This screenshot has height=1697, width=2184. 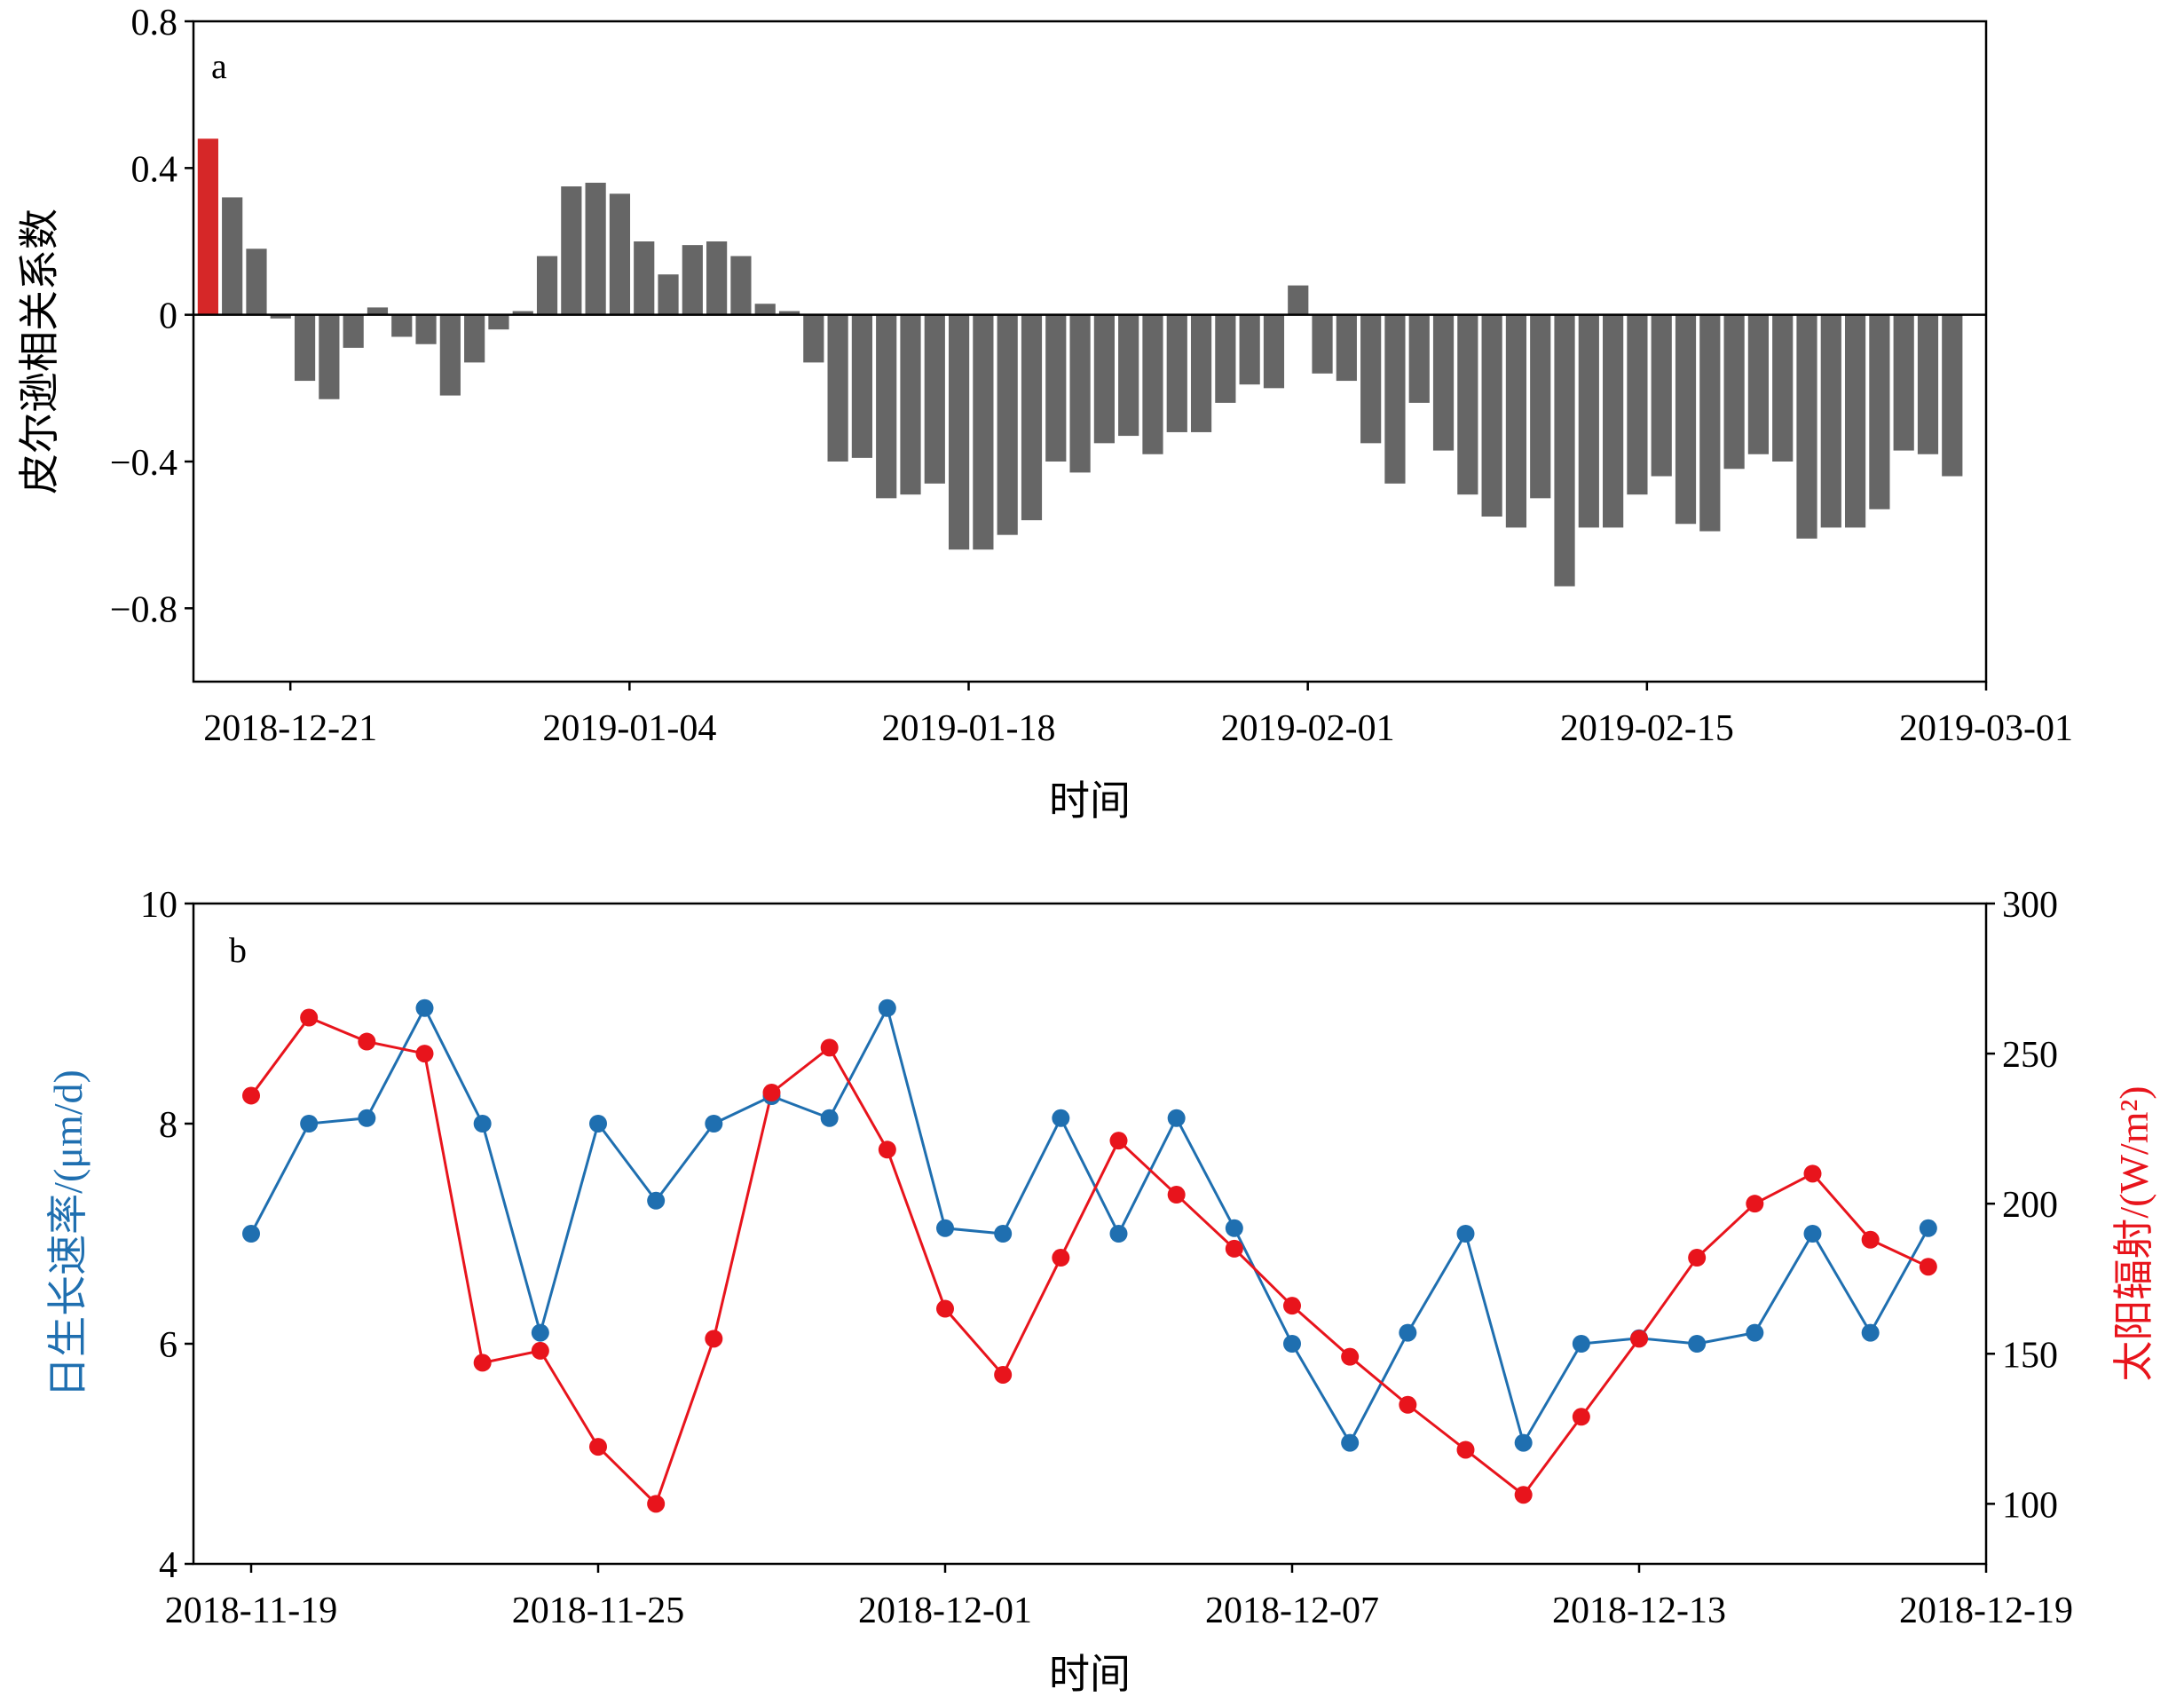 I want to click on bar-highlight, so click(x=207, y=226).